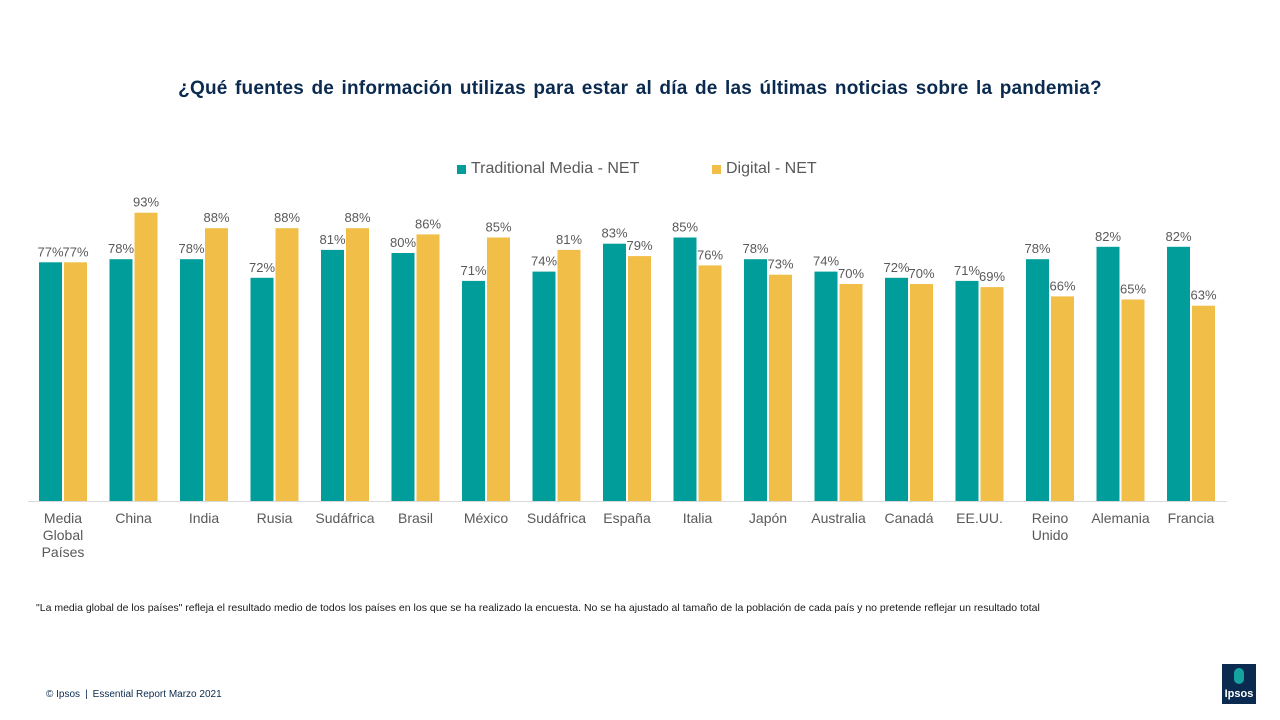  I want to click on category-label-10: Japón, so click(768, 518).